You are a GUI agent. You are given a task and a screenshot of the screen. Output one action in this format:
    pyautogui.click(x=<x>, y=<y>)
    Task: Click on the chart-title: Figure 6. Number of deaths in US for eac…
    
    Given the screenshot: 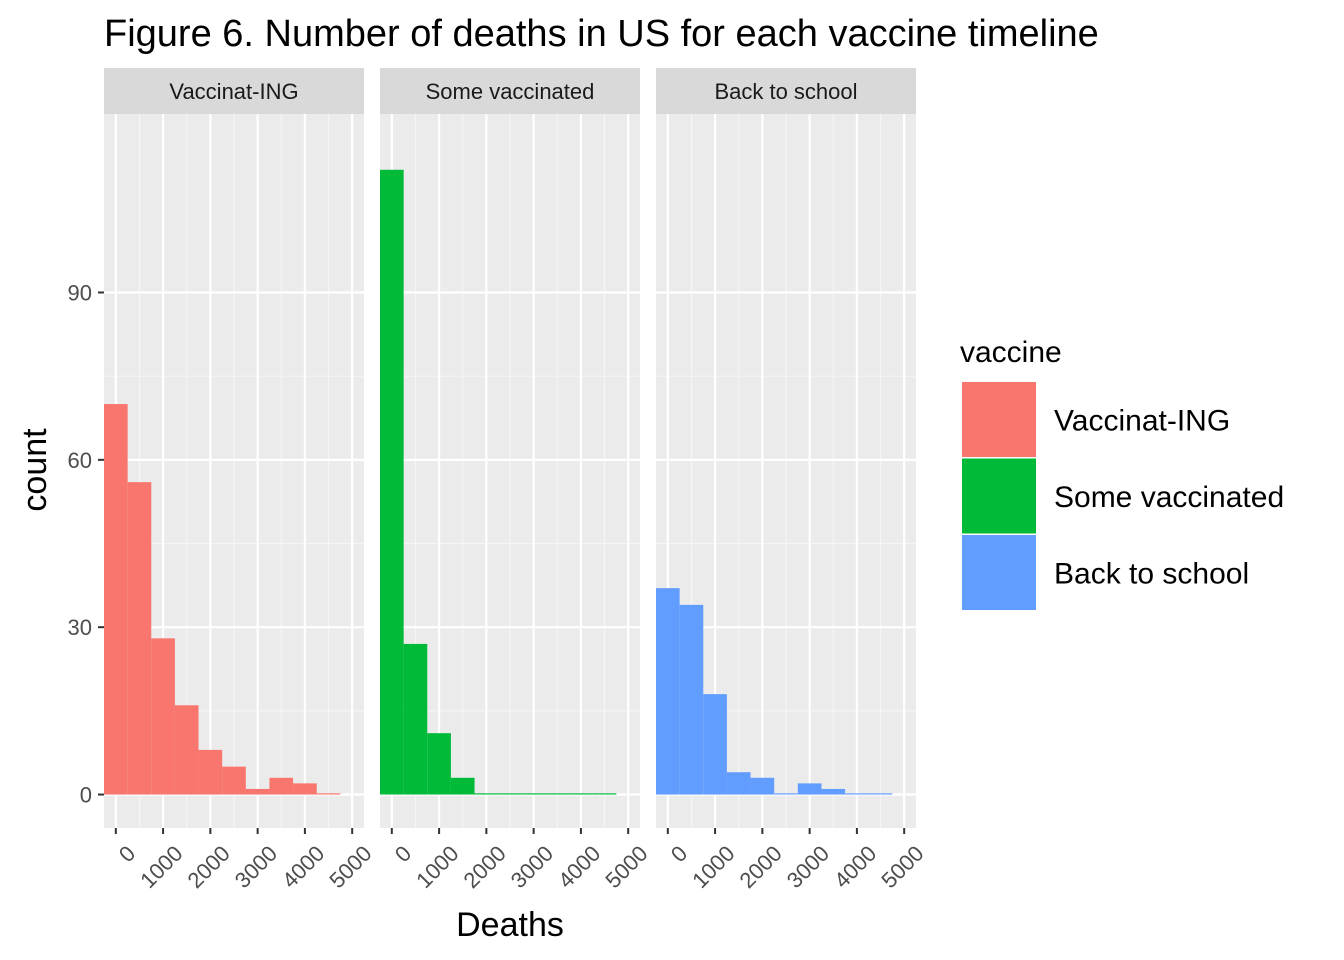 What is the action you would take?
    pyautogui.click(x=601, y=34)
    